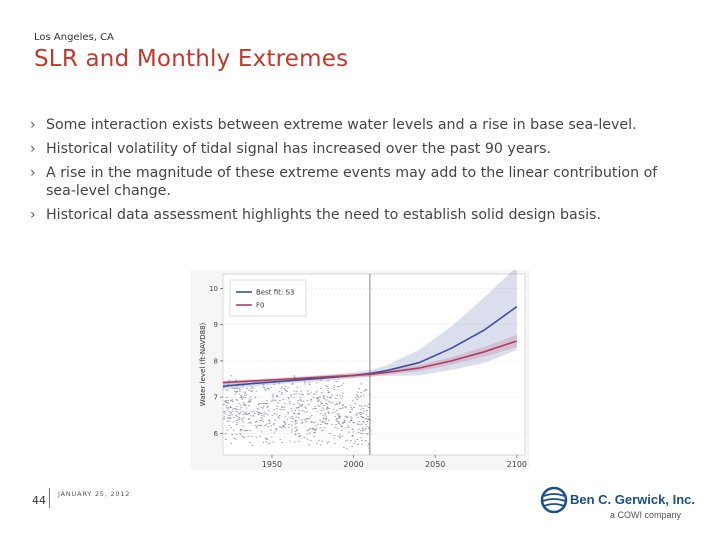 The width and height of the screenshot is (720, 540). Describe the element at coordinates (632, 499) in the screenshot. I see `logo-name: Ben C. Gerwick, Inc.` at that location.